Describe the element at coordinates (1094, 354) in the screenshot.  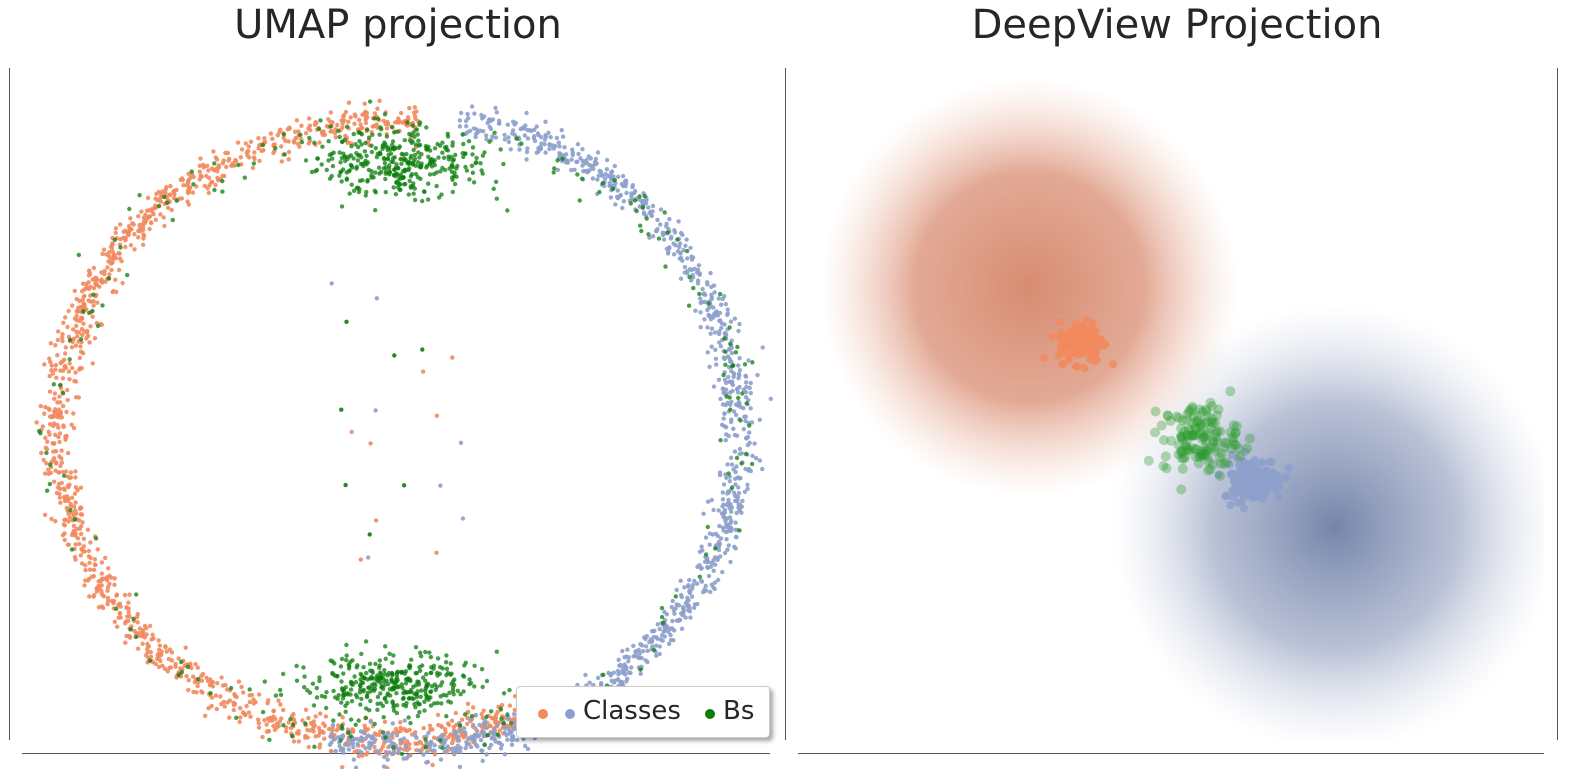
I see `deepview-point-class-a` at that location.